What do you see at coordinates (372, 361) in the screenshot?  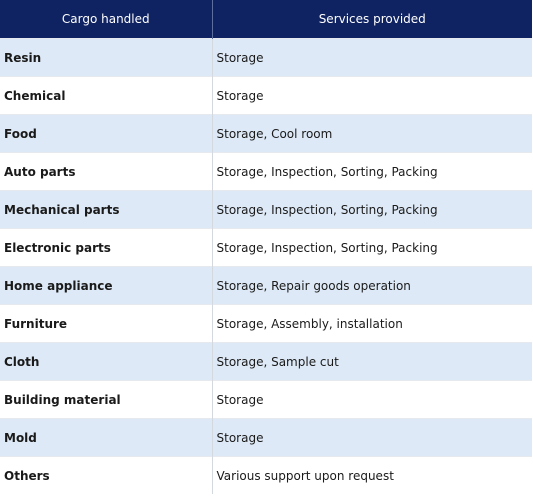 I see `services-cell: Storage, Sample cut` at bounding box center [372, 361].